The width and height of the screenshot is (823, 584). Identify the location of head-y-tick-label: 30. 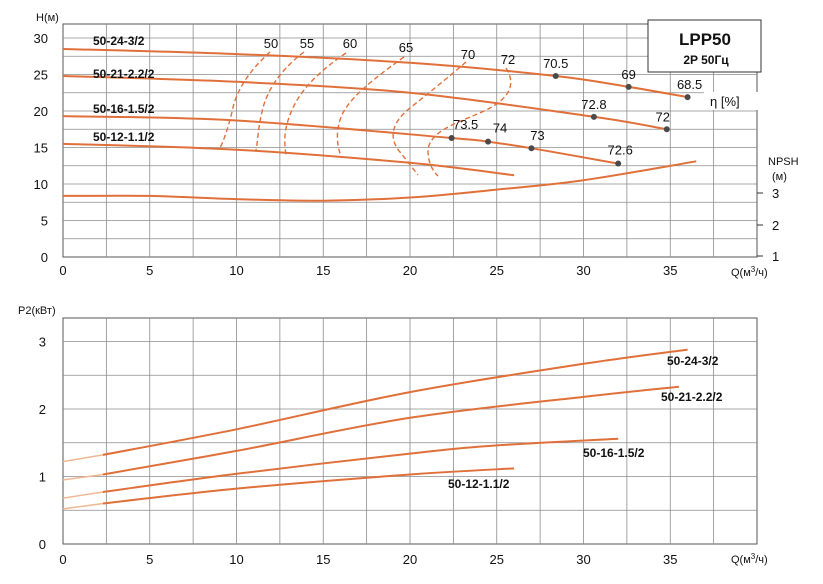
(41, 38).